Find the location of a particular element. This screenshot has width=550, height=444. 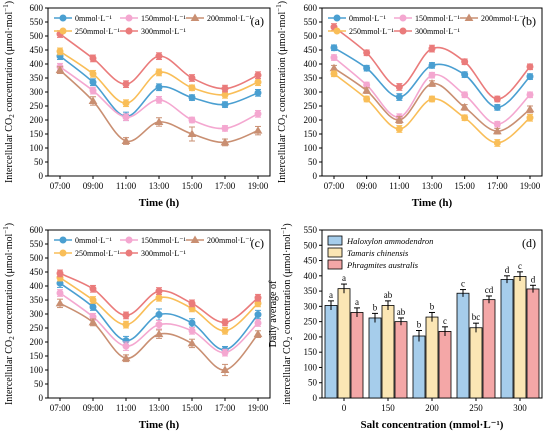

x-tick-label: 250 is located at coordinates (476, 408).